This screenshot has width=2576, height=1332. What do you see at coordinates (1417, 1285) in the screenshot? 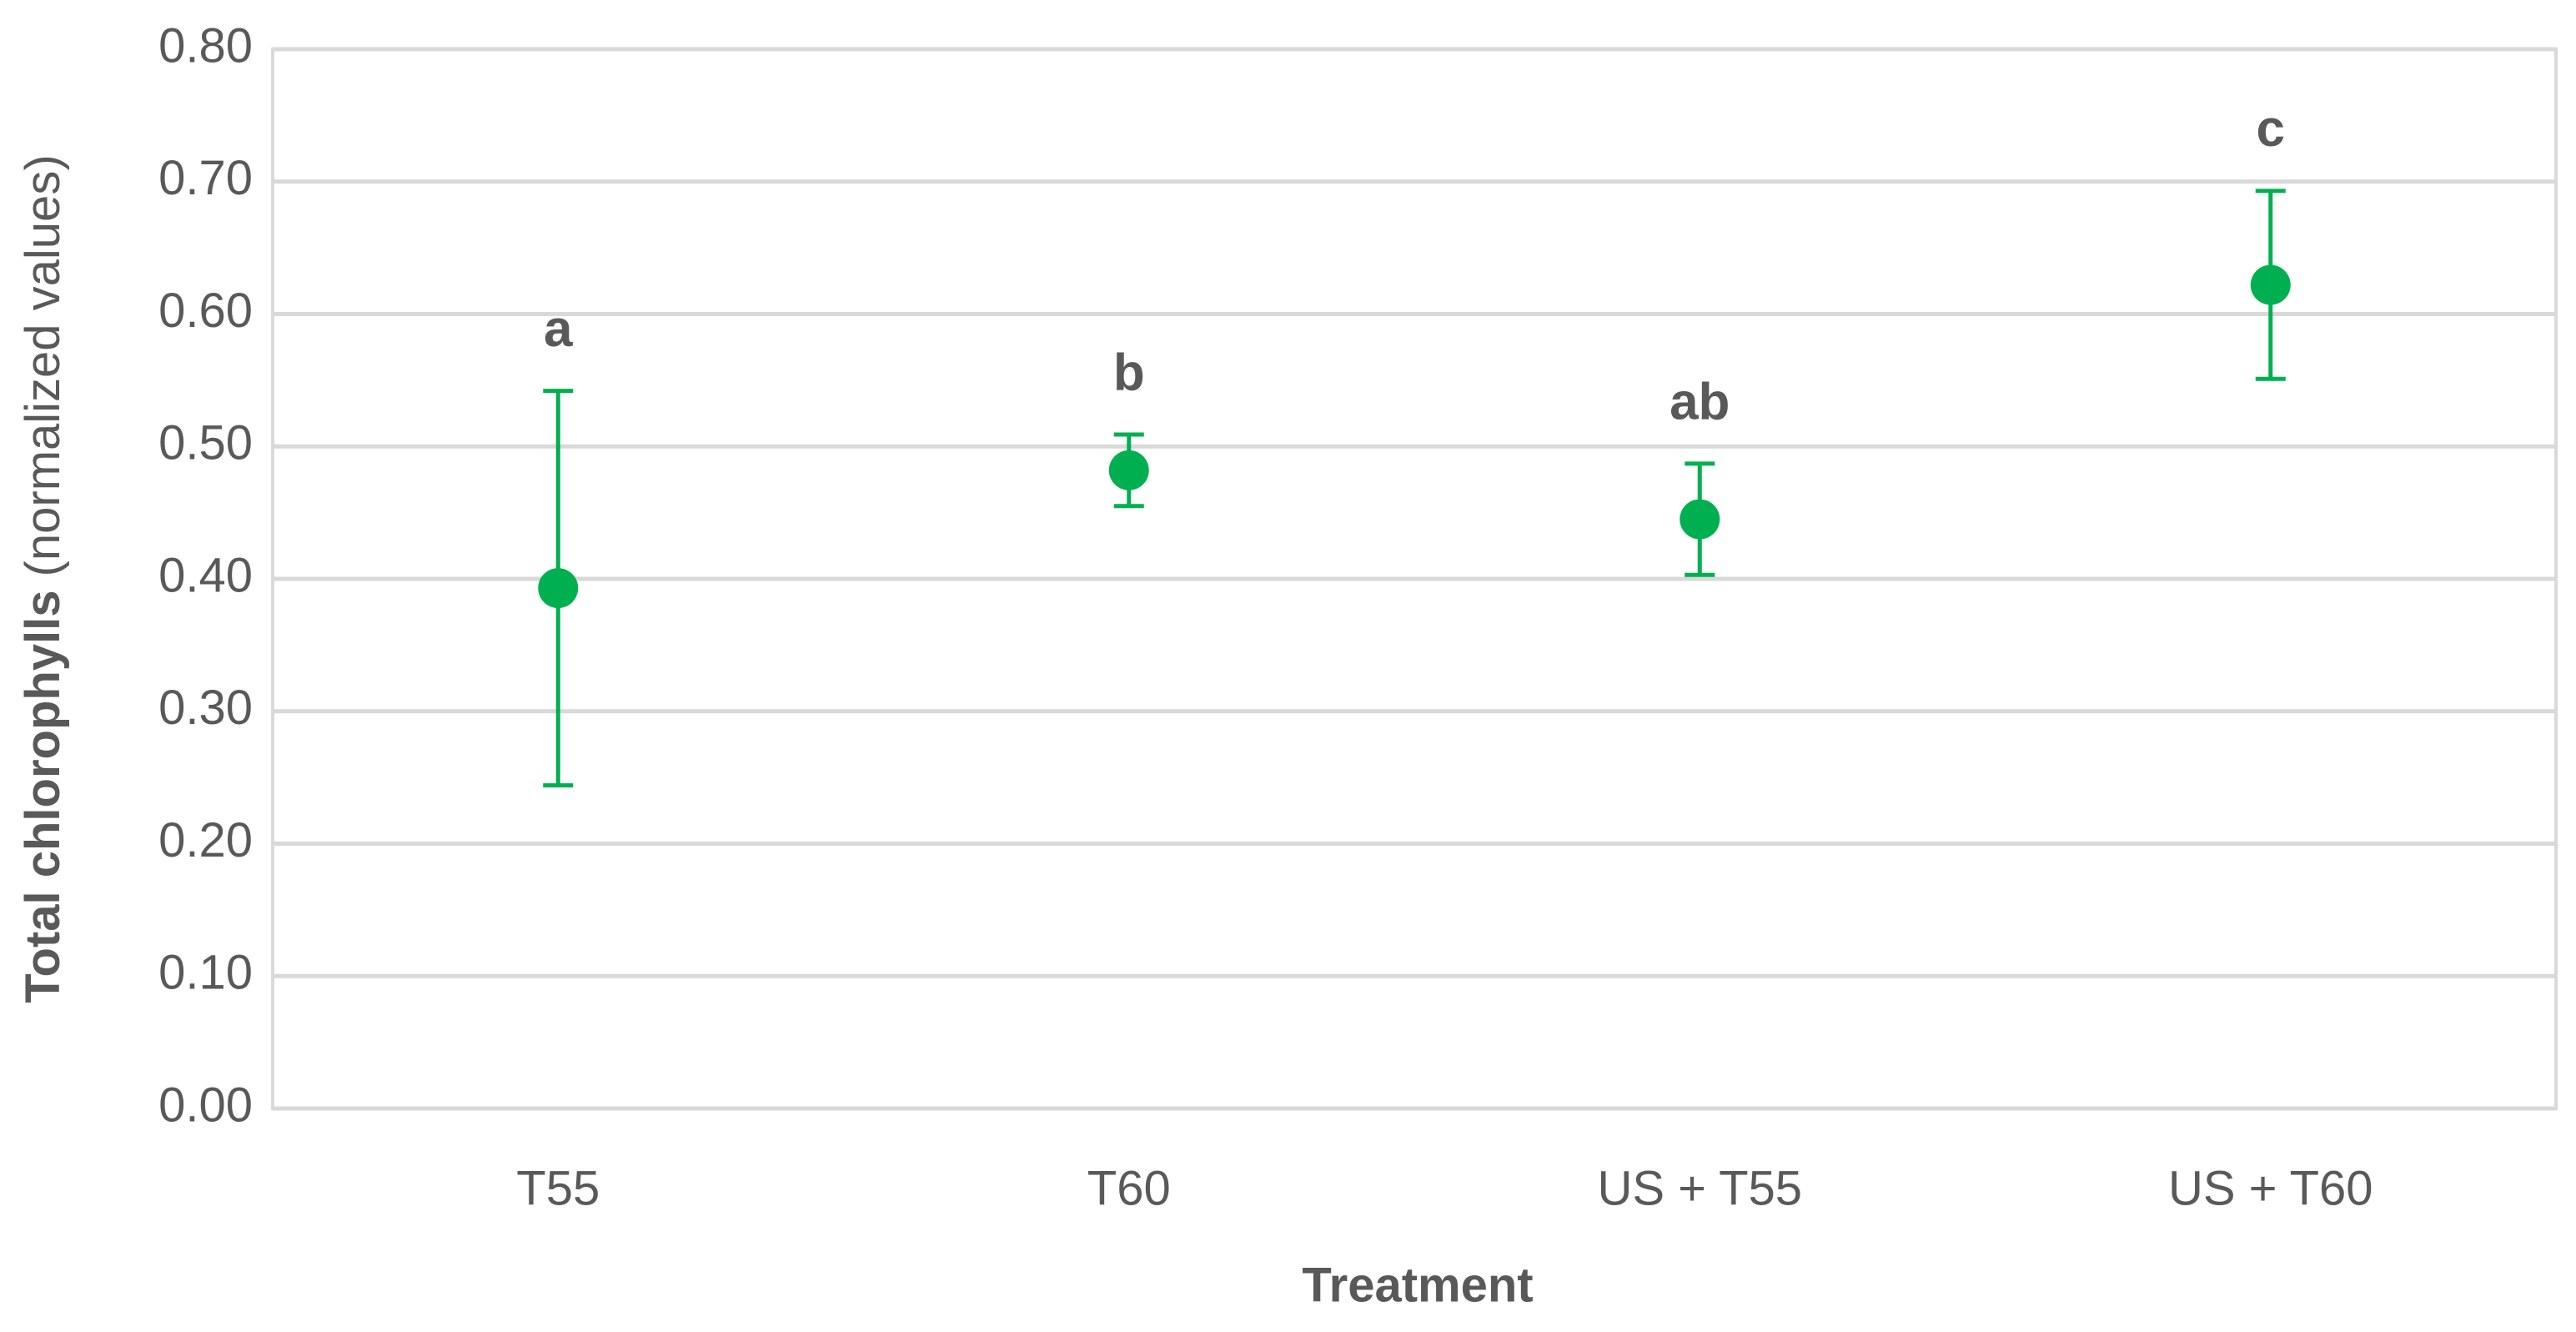
I see `x-axis-label: Treatment` at bounding box center [1417, 1285].